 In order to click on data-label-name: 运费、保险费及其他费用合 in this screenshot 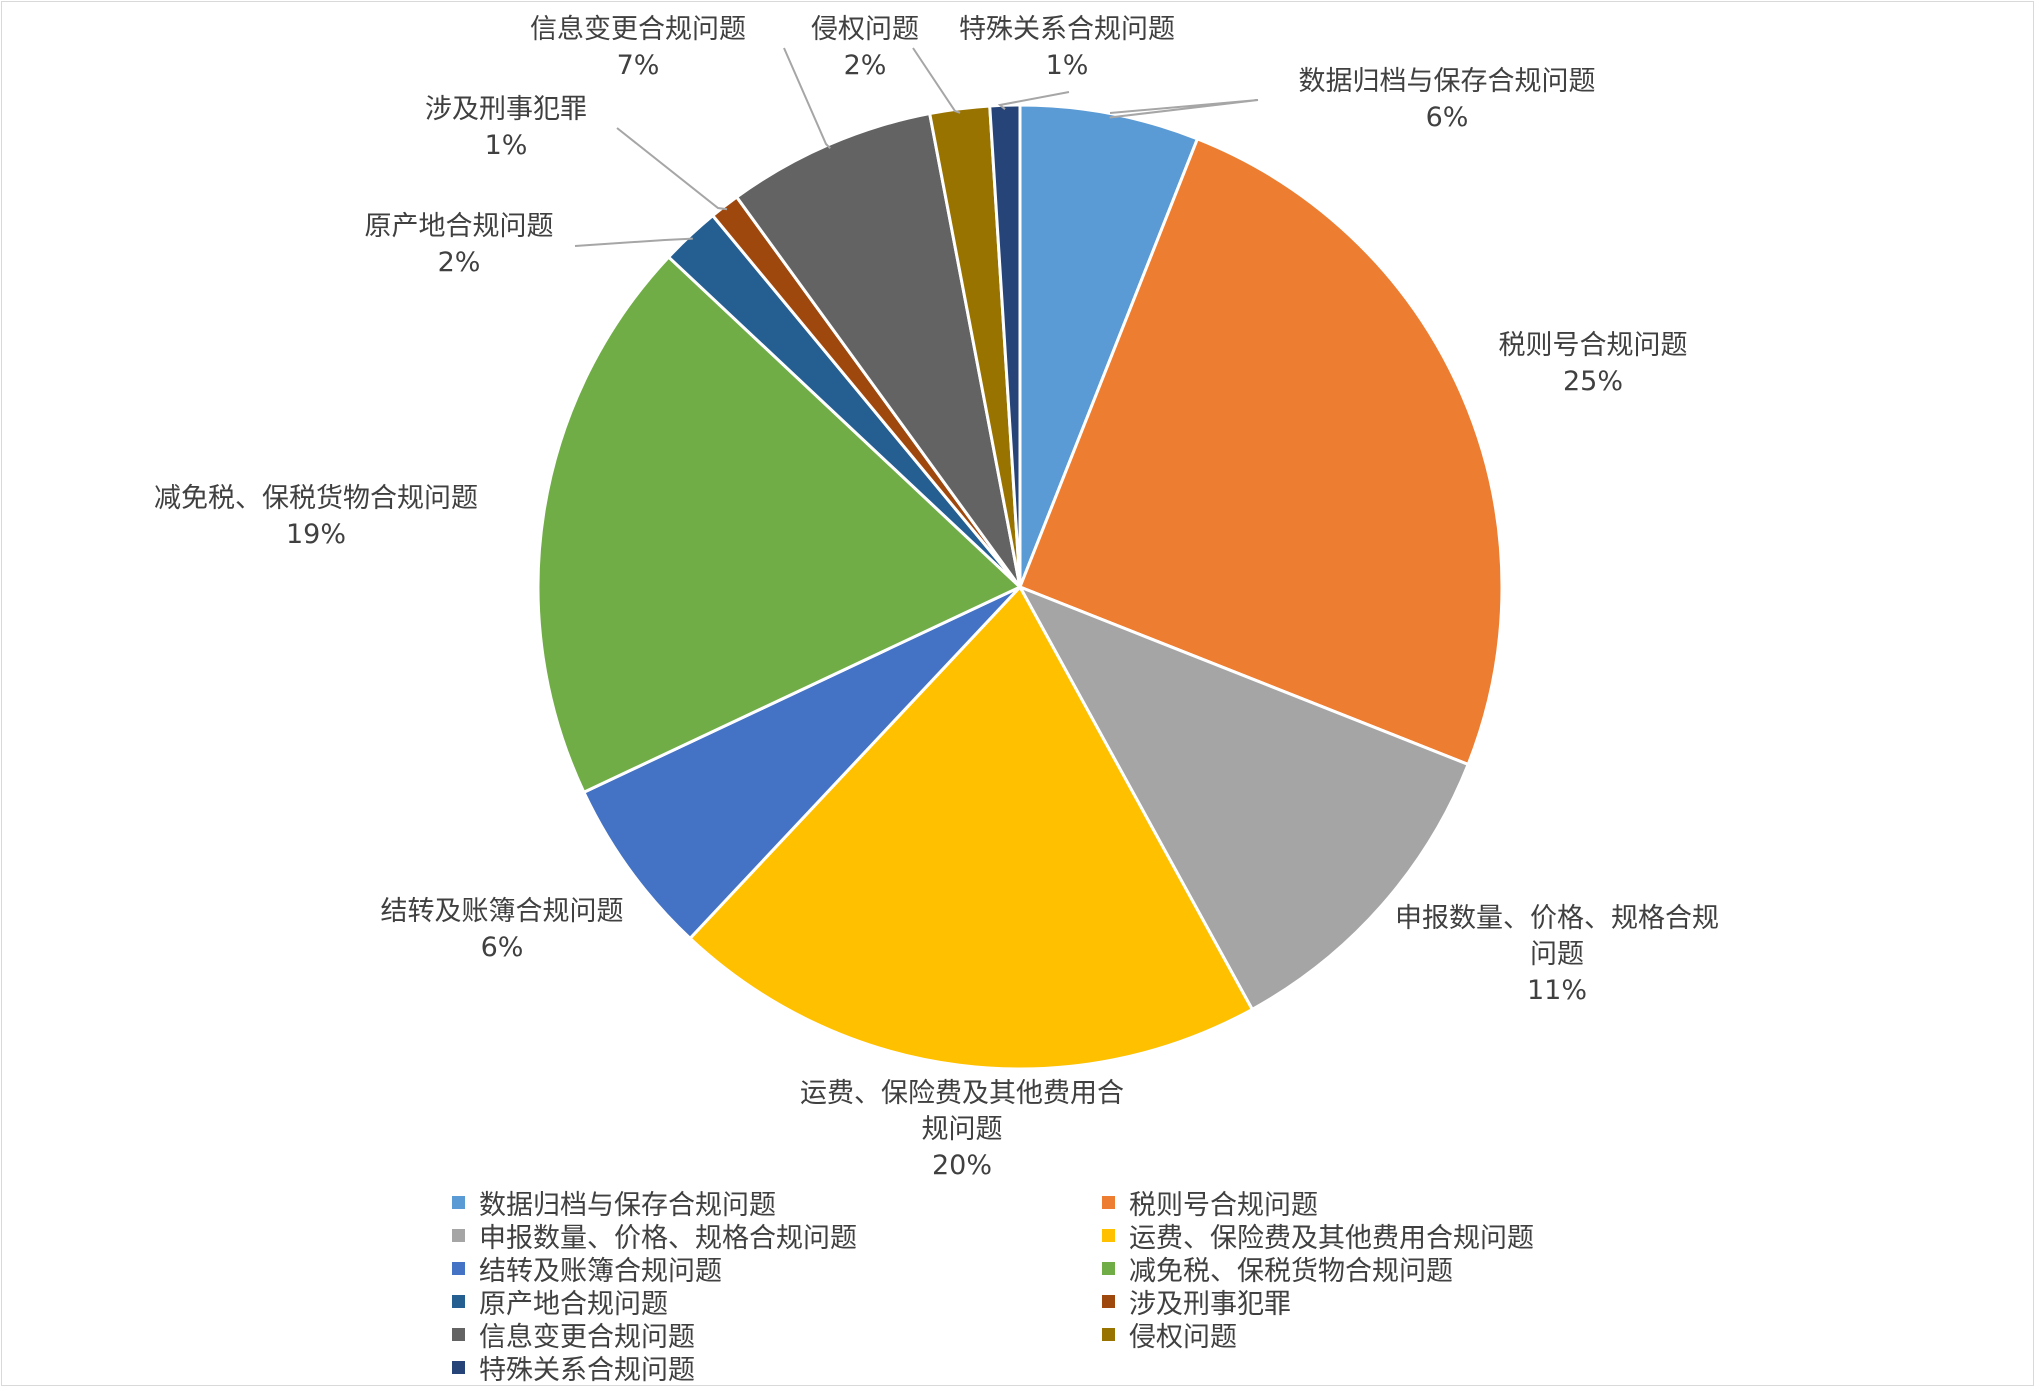, I will do `click(962, 1093)`.